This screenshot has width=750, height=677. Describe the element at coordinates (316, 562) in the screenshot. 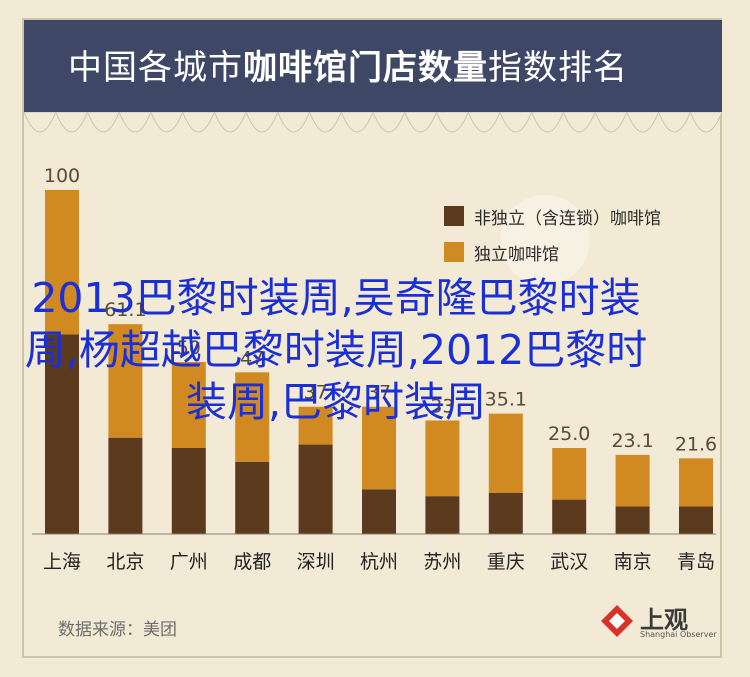

I see `x-tick-label: 深圳` at that location.